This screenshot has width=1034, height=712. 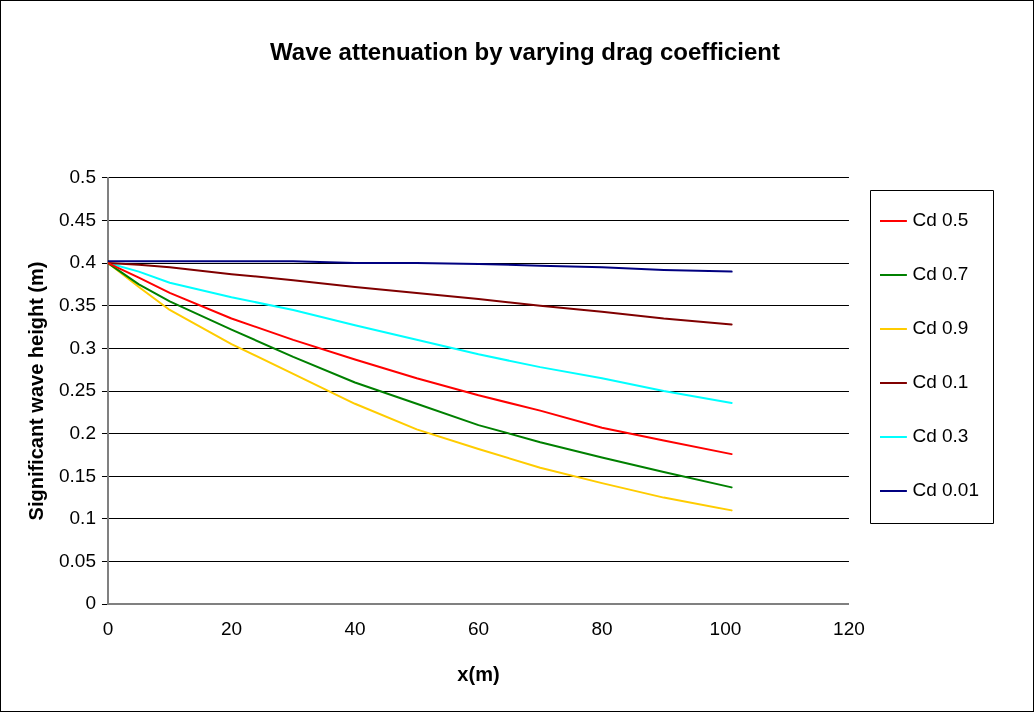 What do you see at coordinates (525, 52) in the screenshot?
I see `chart-title: Wave attenuation by varying drag coefficient` at bounding box center [525, 52].